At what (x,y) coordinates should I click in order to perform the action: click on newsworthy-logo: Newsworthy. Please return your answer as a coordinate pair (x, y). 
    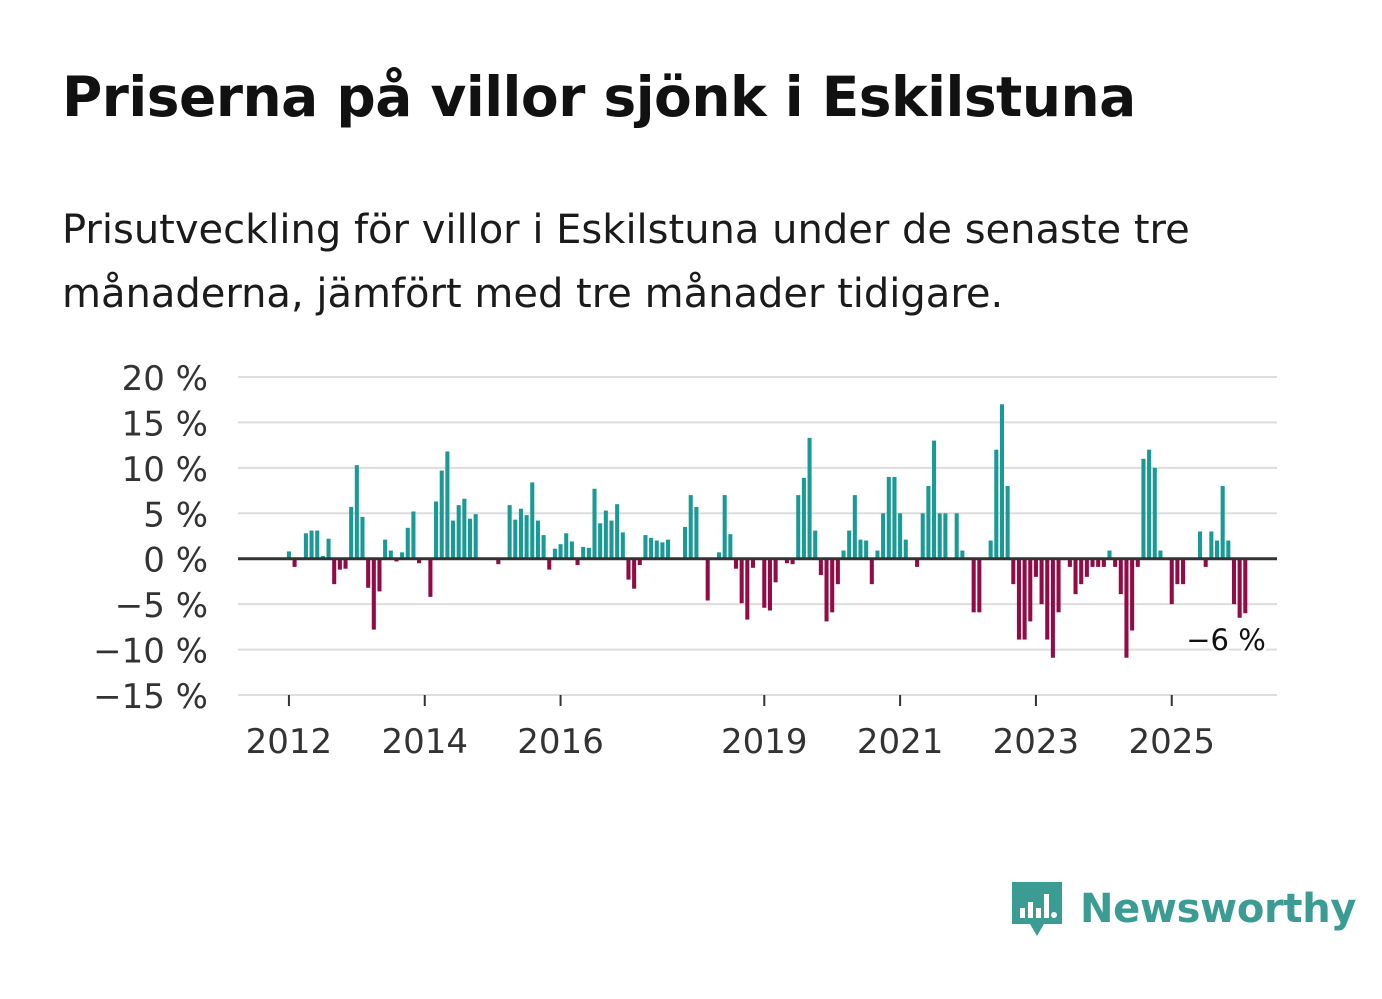
    Looking at the image, I should click on (1182, 909).